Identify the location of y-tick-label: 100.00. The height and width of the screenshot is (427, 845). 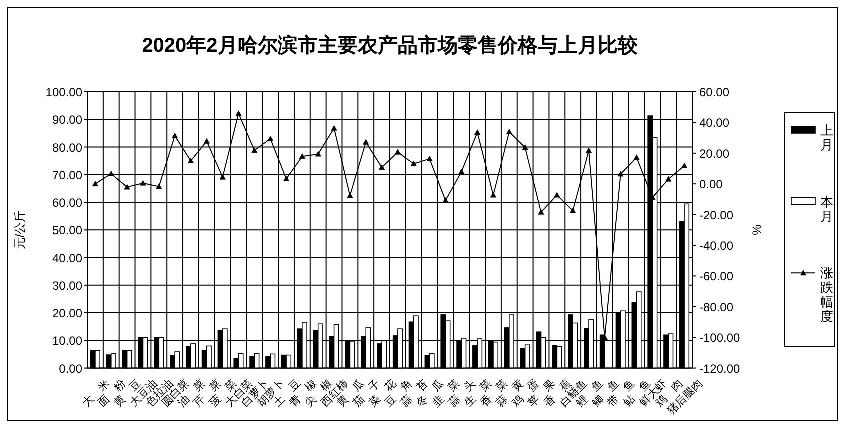
(64, 93).